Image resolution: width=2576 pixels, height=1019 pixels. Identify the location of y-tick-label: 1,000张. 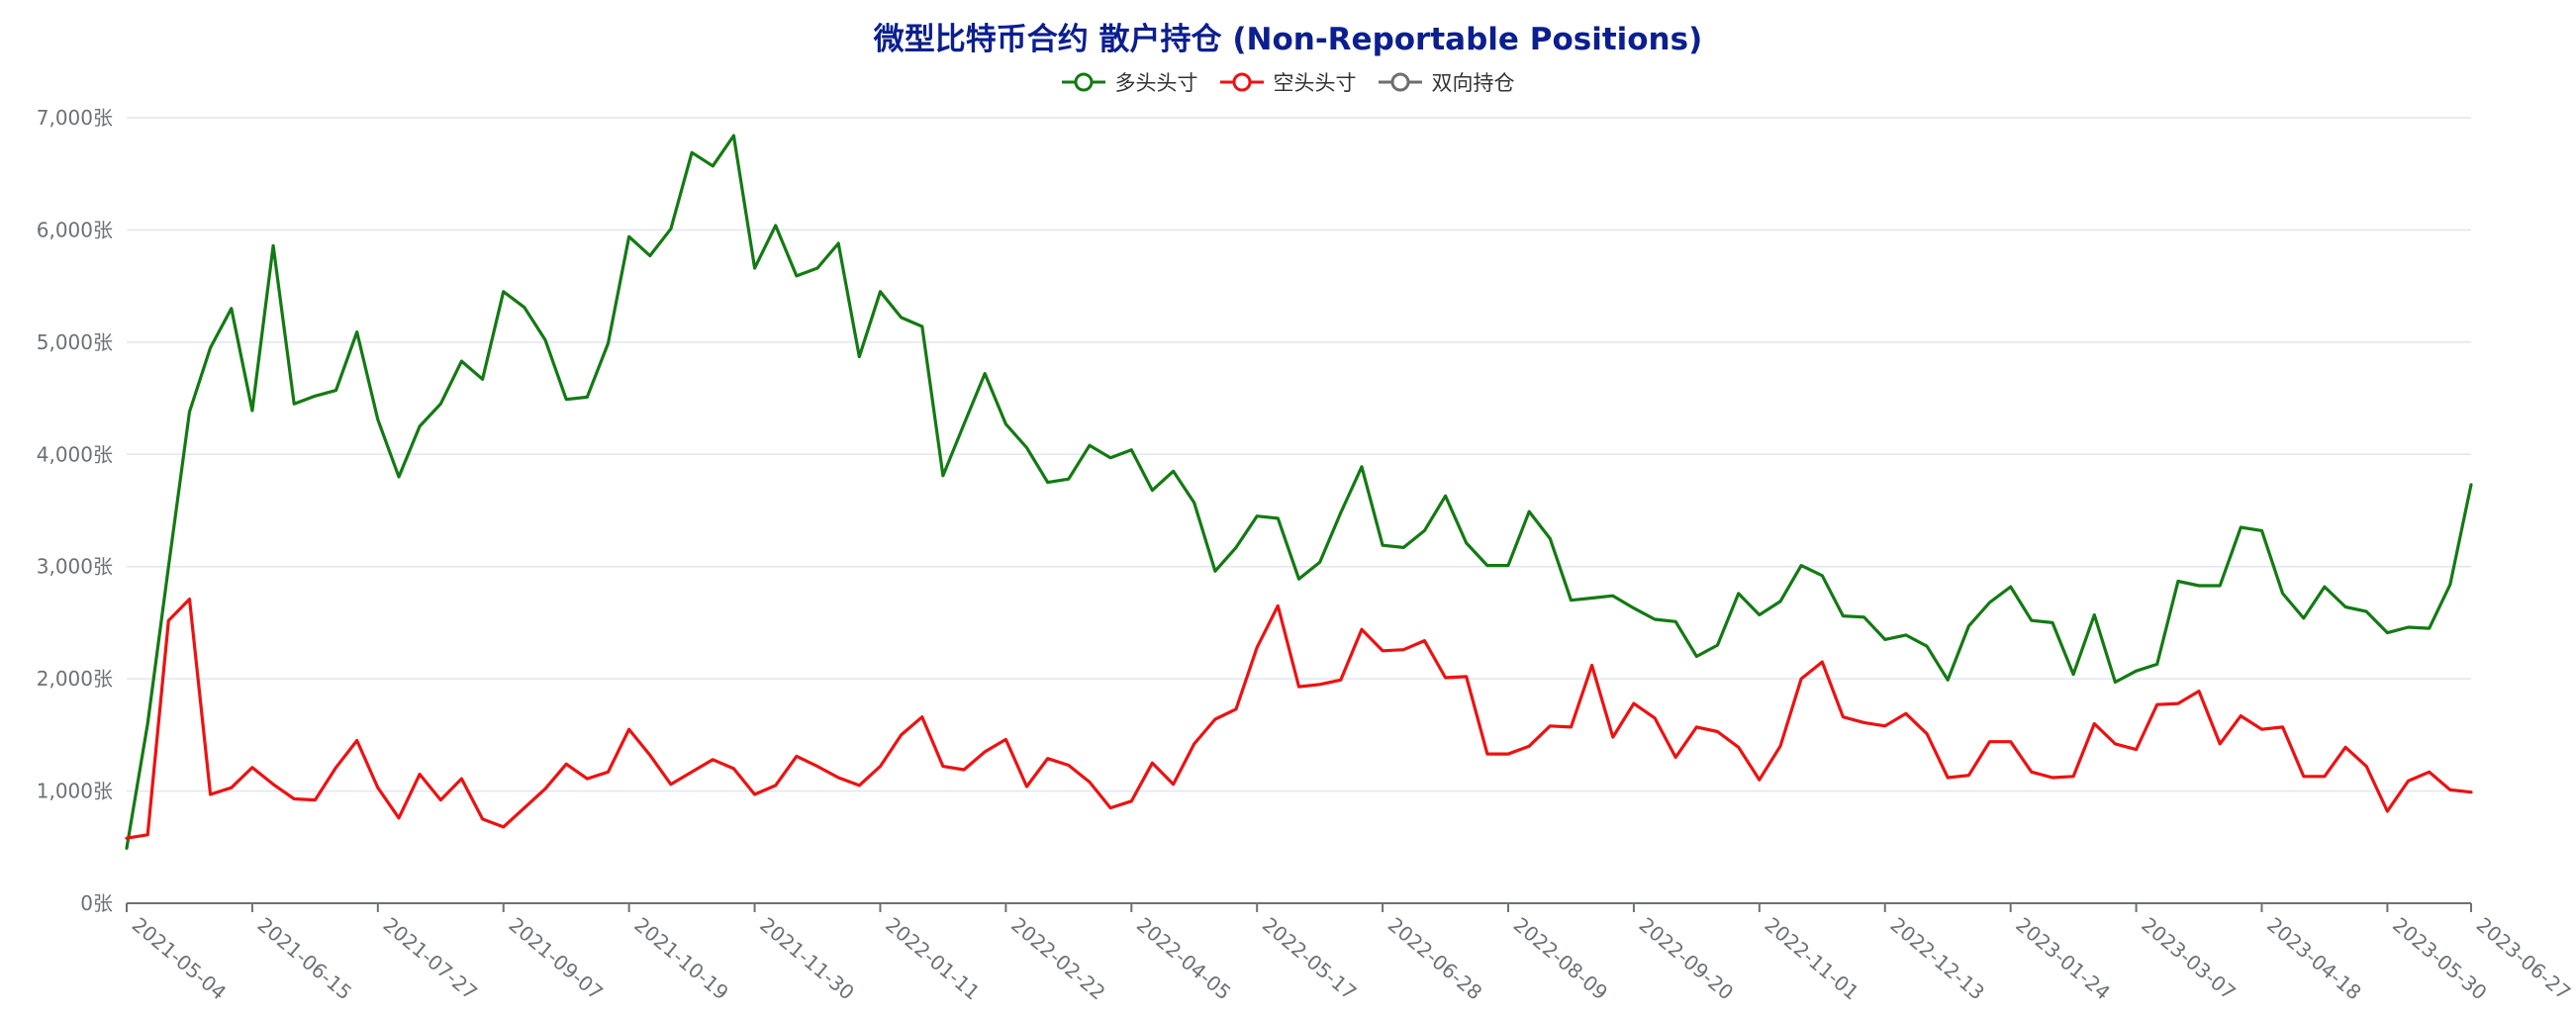
(75, 791).